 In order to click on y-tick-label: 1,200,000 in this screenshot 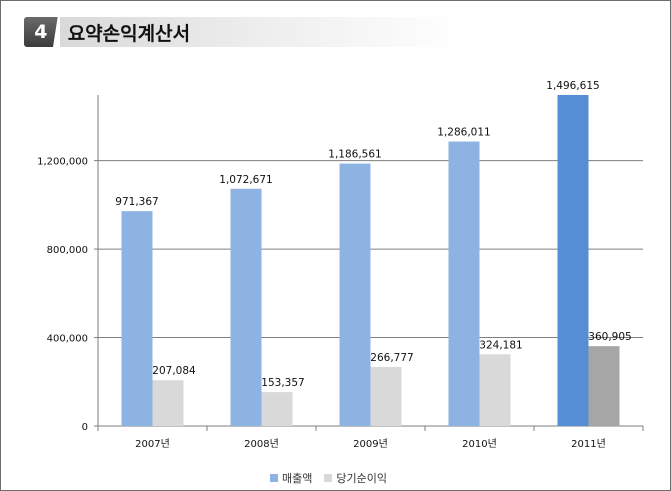, I will do `click(62, 162)`.